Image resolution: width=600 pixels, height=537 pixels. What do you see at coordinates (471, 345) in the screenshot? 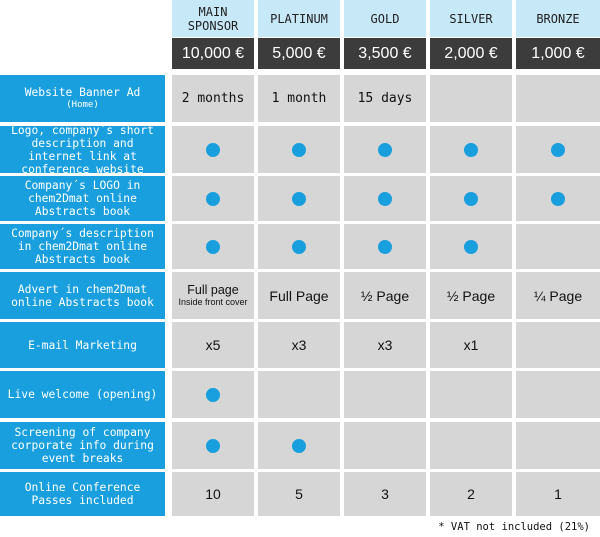
I see `value-text: x1` at bounding box center [471, 345].